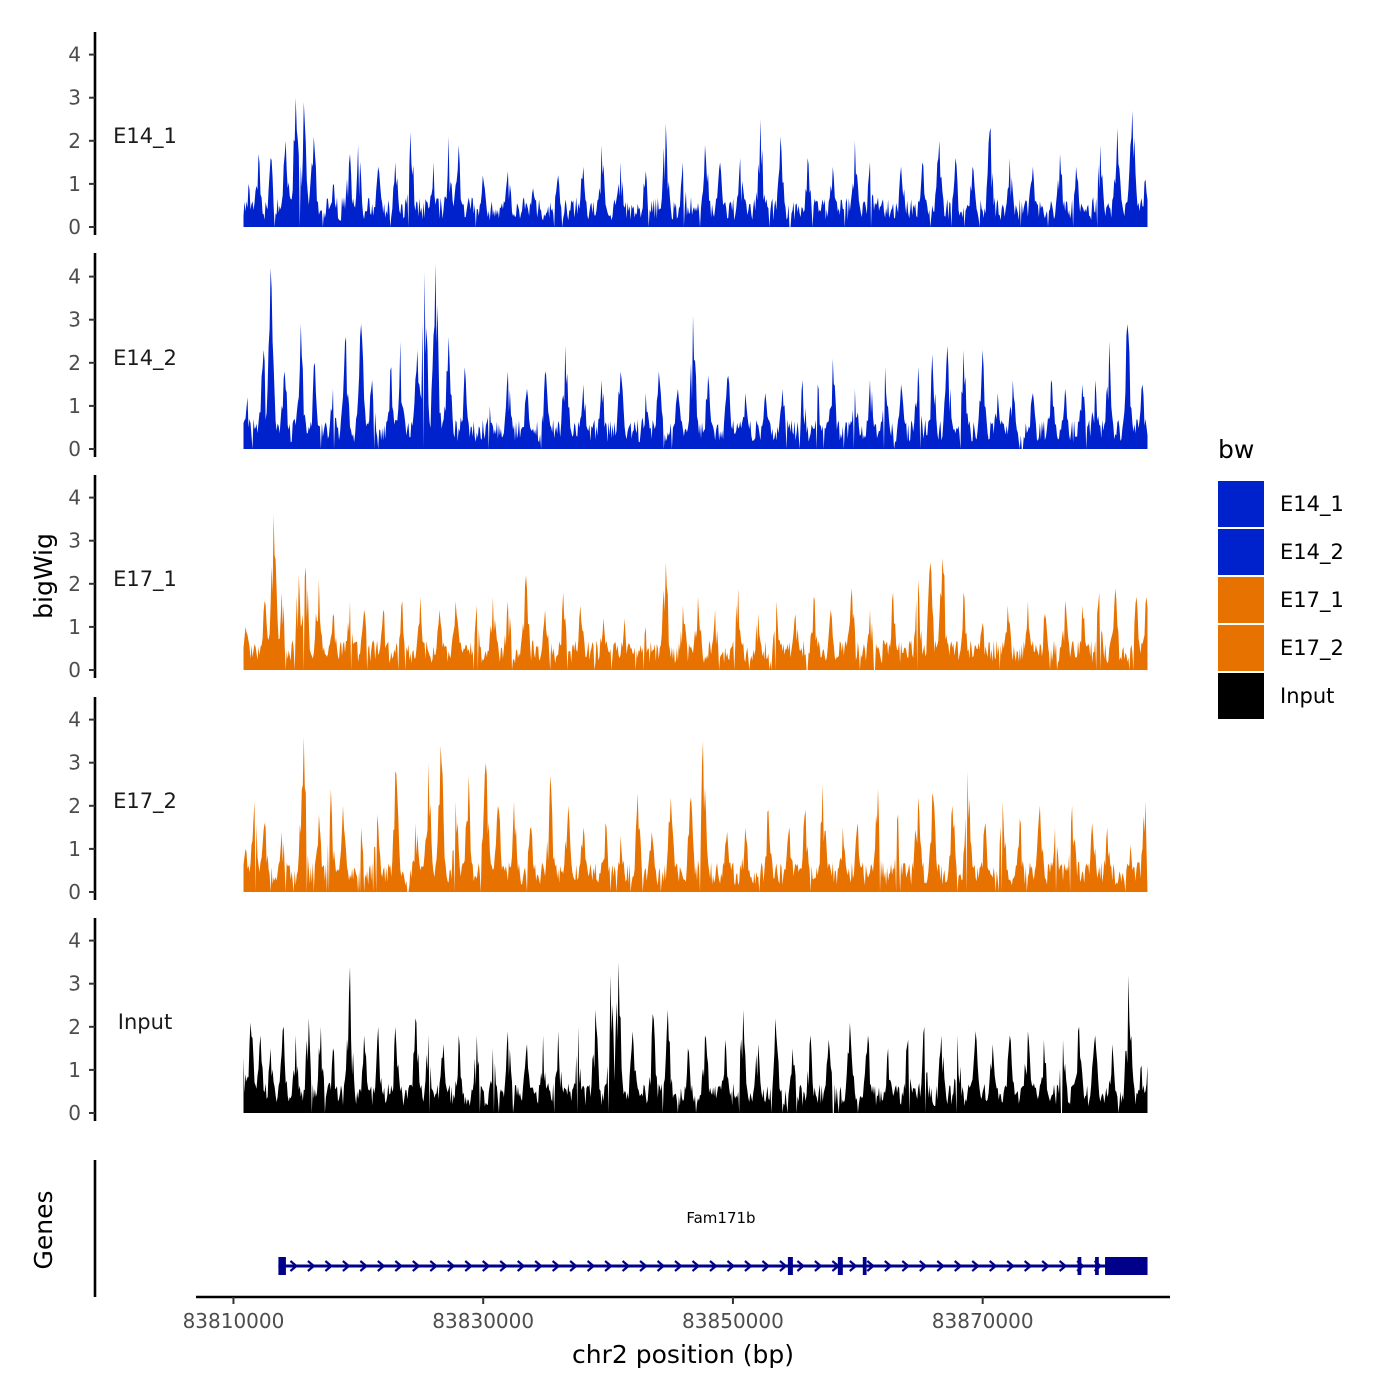  I want to click on legend-label-e14-1: E14_1, so click(1312, 504).